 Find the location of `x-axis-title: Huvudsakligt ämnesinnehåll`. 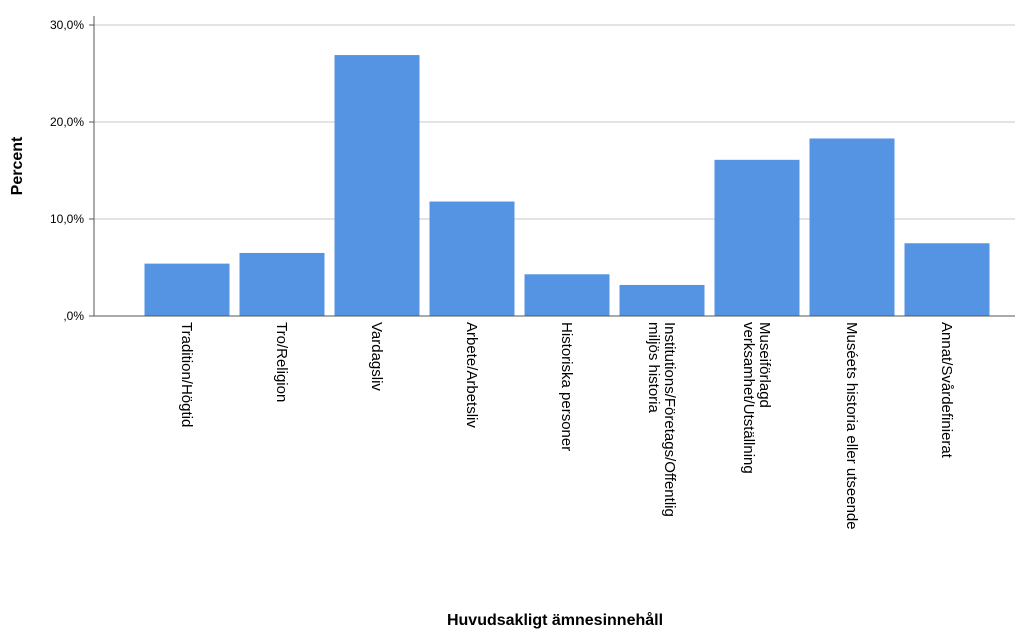

x-axis-title: Huvudsakligt ämnesinnehåll is located at coordinates (555, 620).